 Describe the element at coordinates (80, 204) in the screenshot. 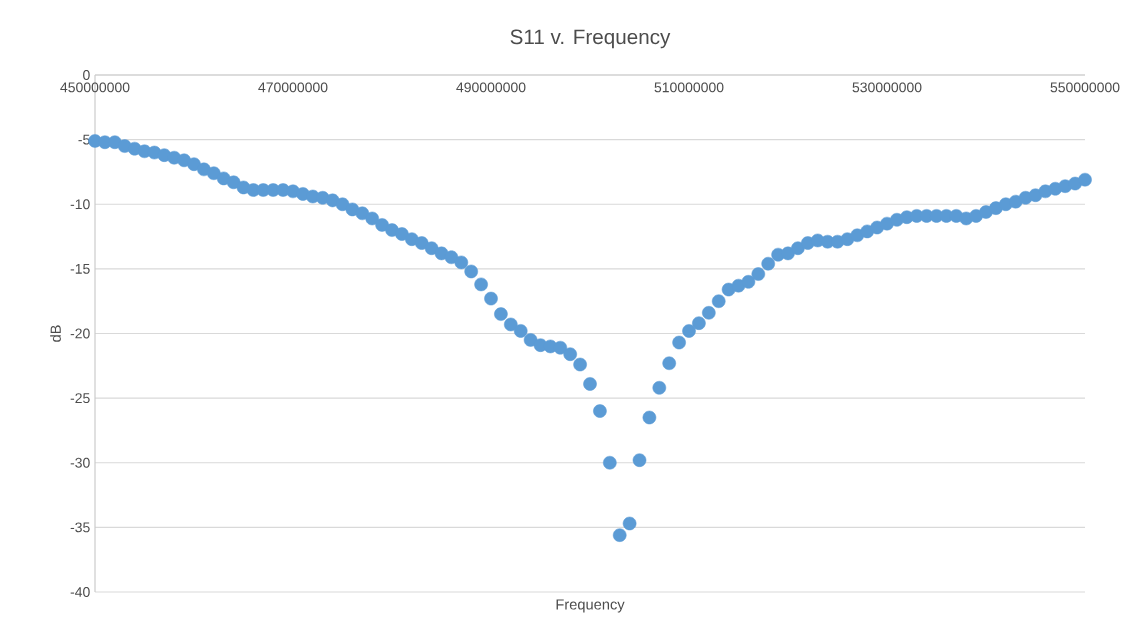

I see `y-tick-label: -10` at that location.